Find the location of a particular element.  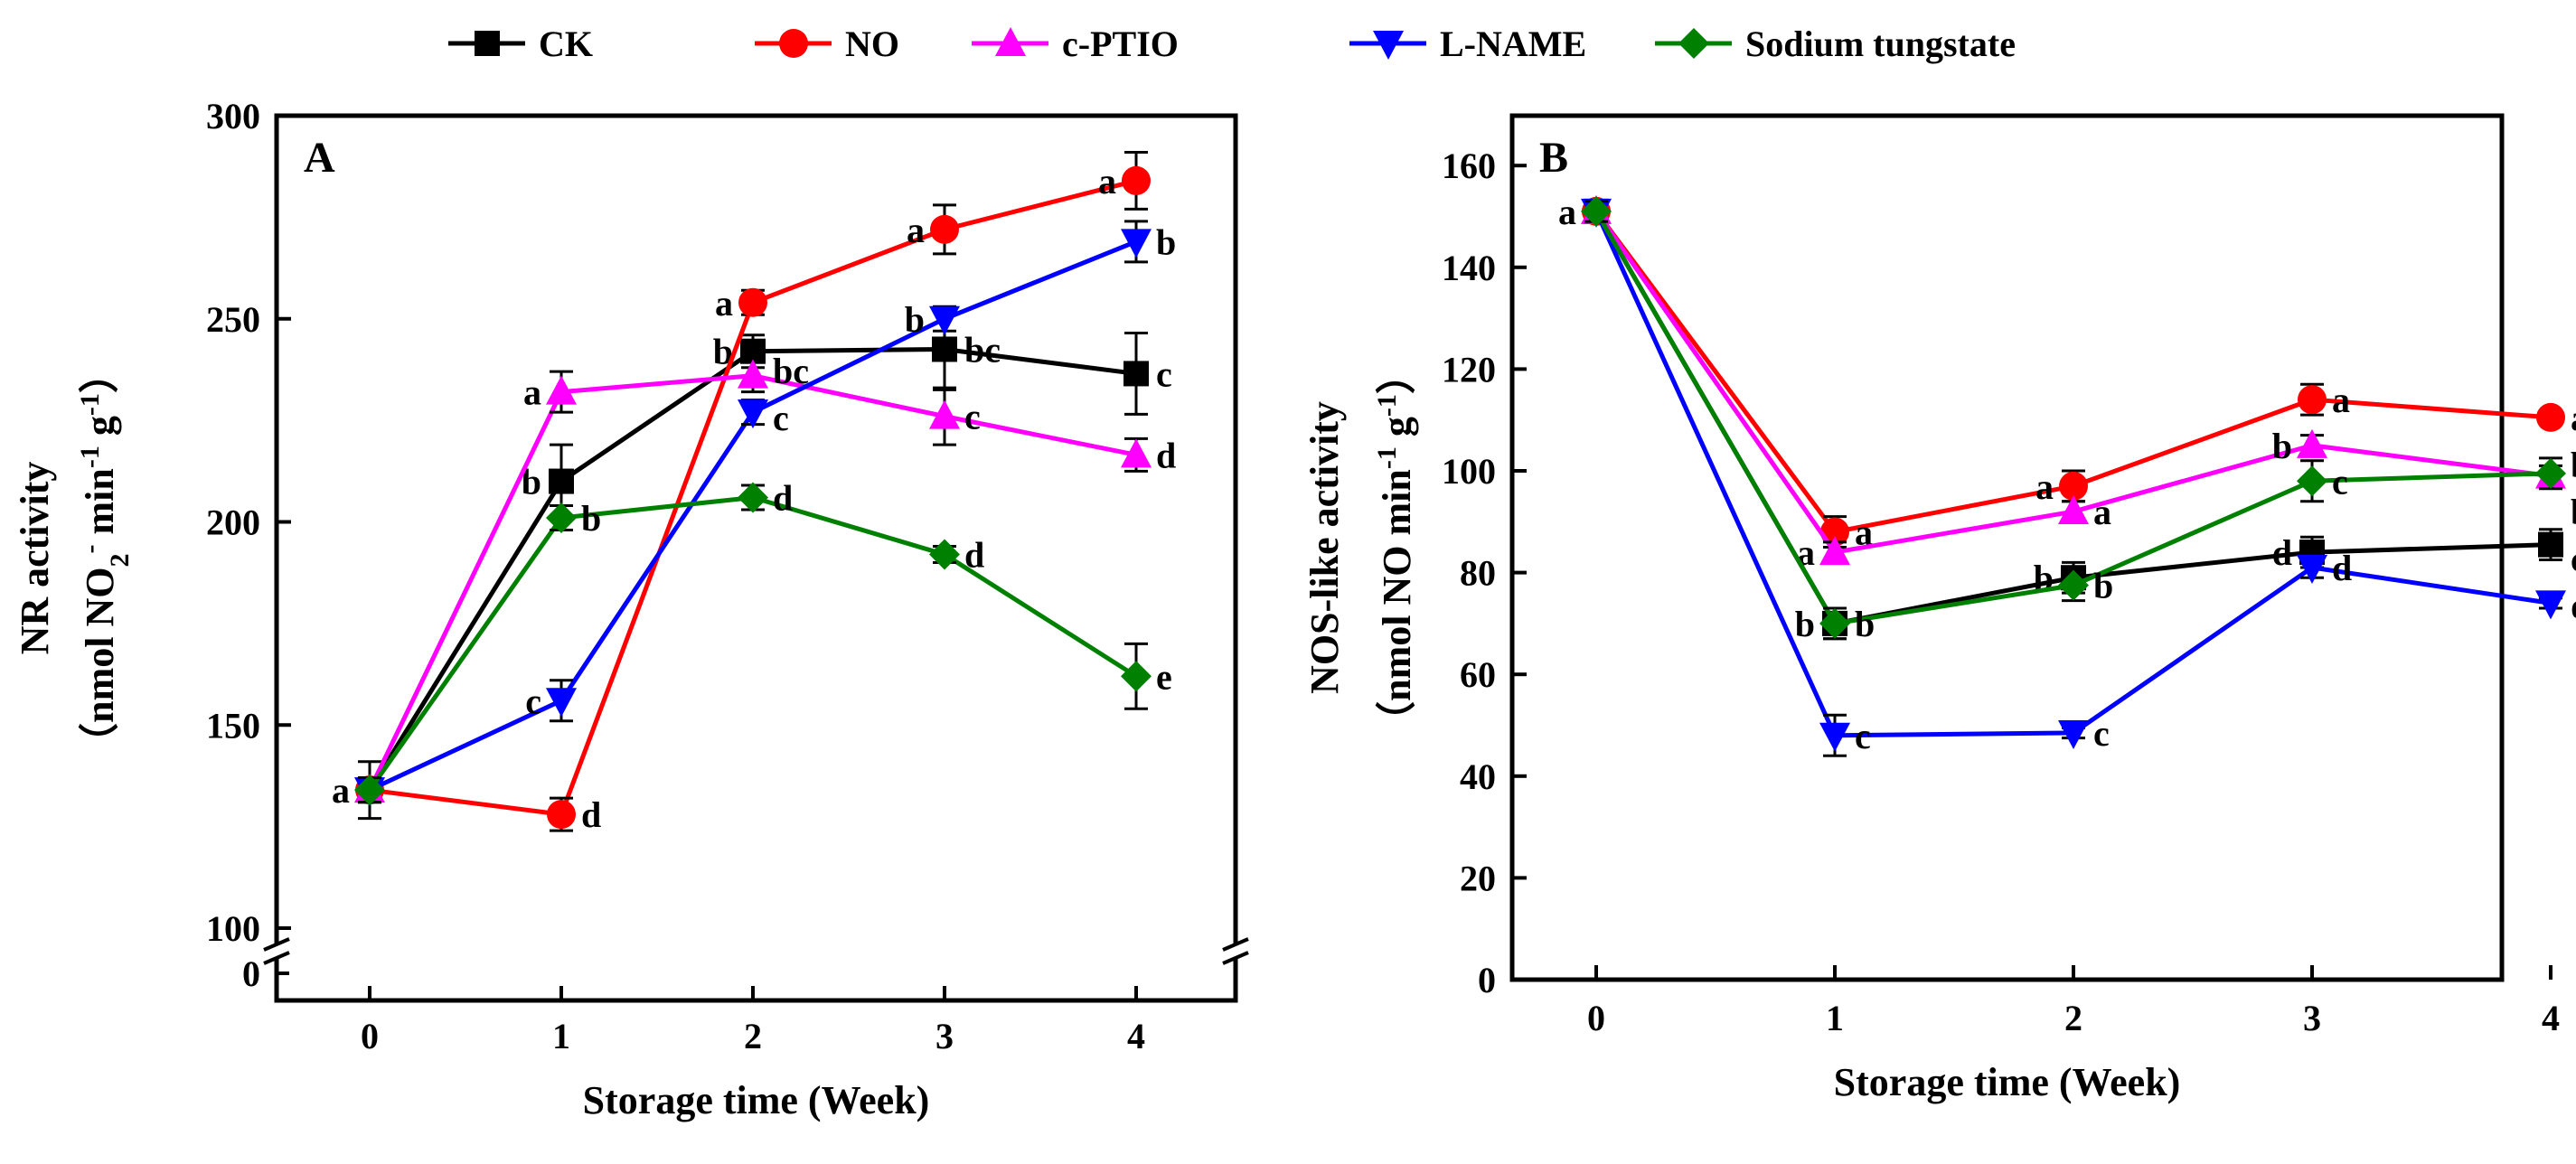

legend-item-sodium-tungstate: Sodium tungstate is located at coordinates (1835, 43).